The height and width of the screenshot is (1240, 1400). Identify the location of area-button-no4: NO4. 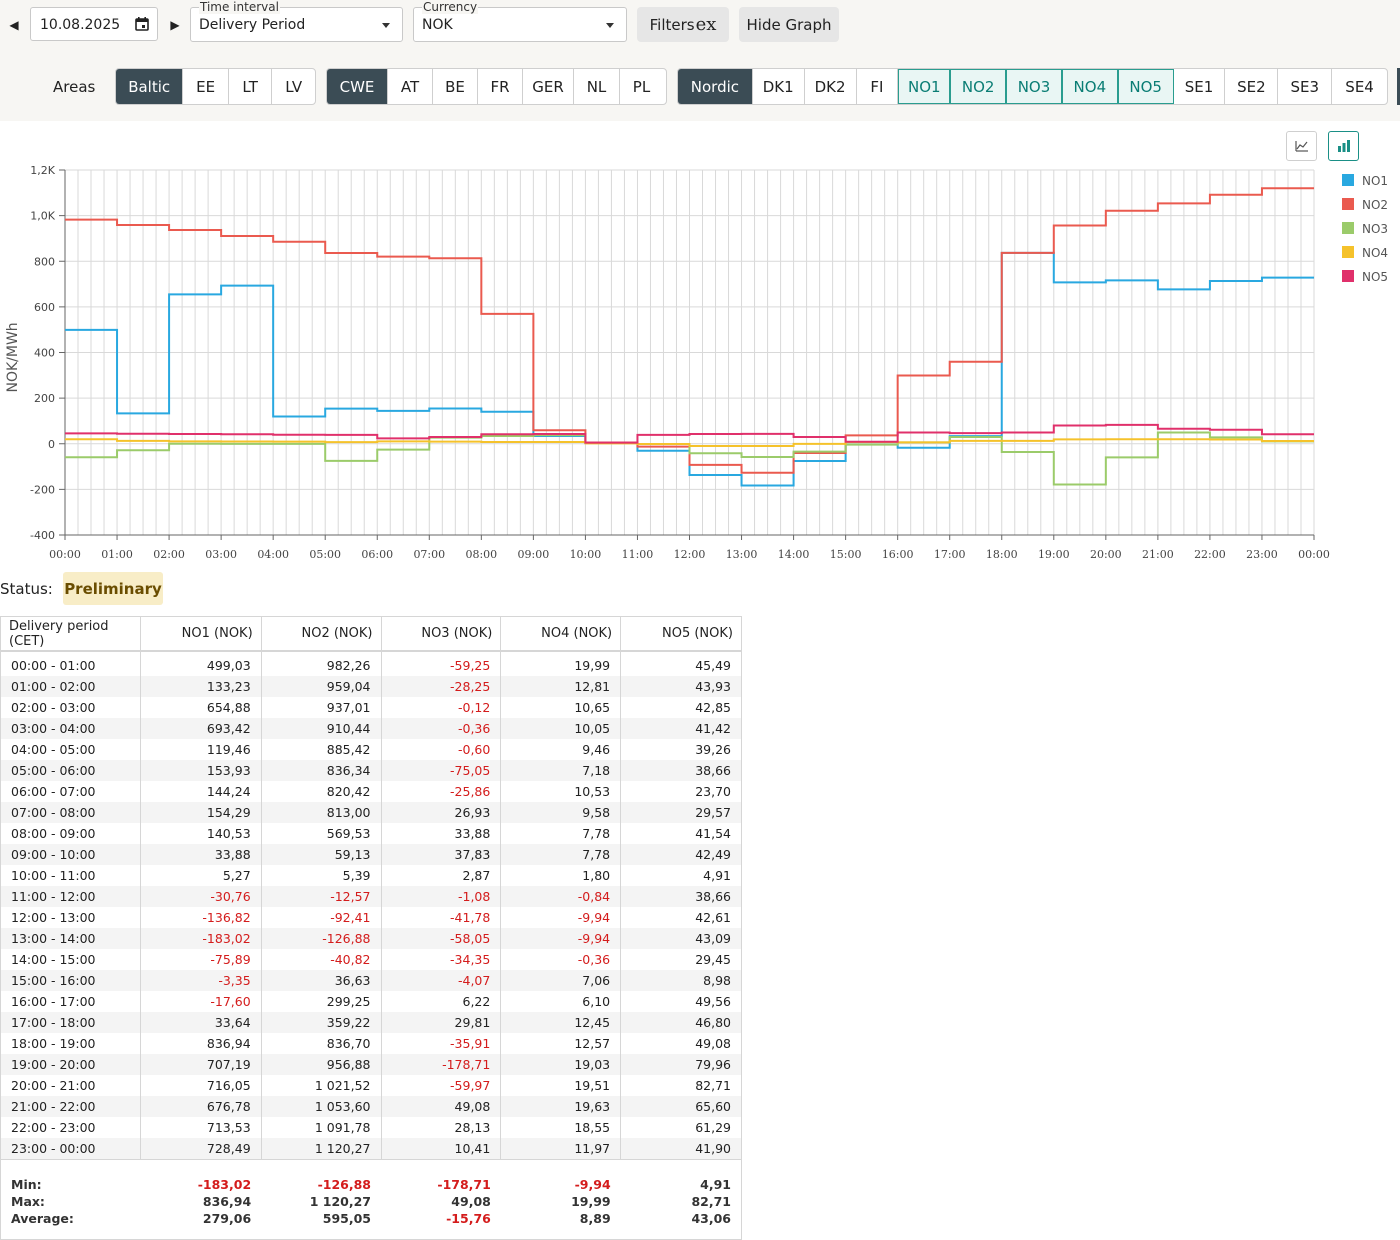
(1089, 86).